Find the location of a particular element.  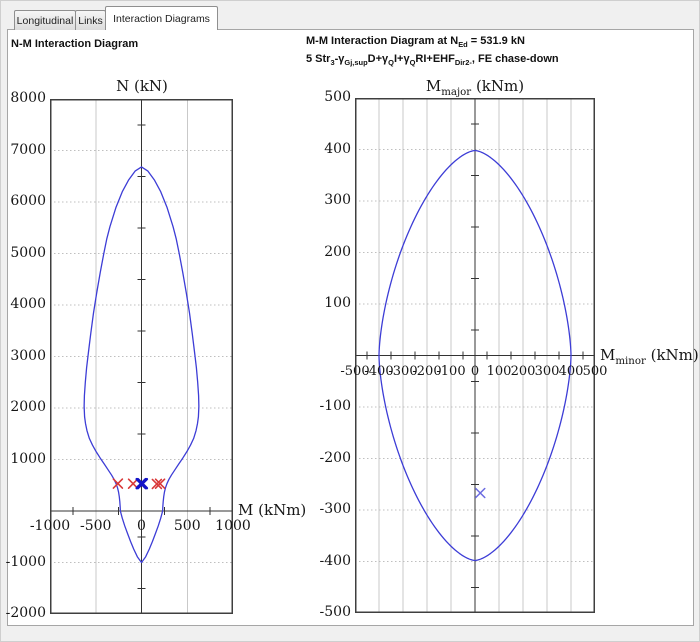

tab-links: Links is located at coordinates (90, 20).